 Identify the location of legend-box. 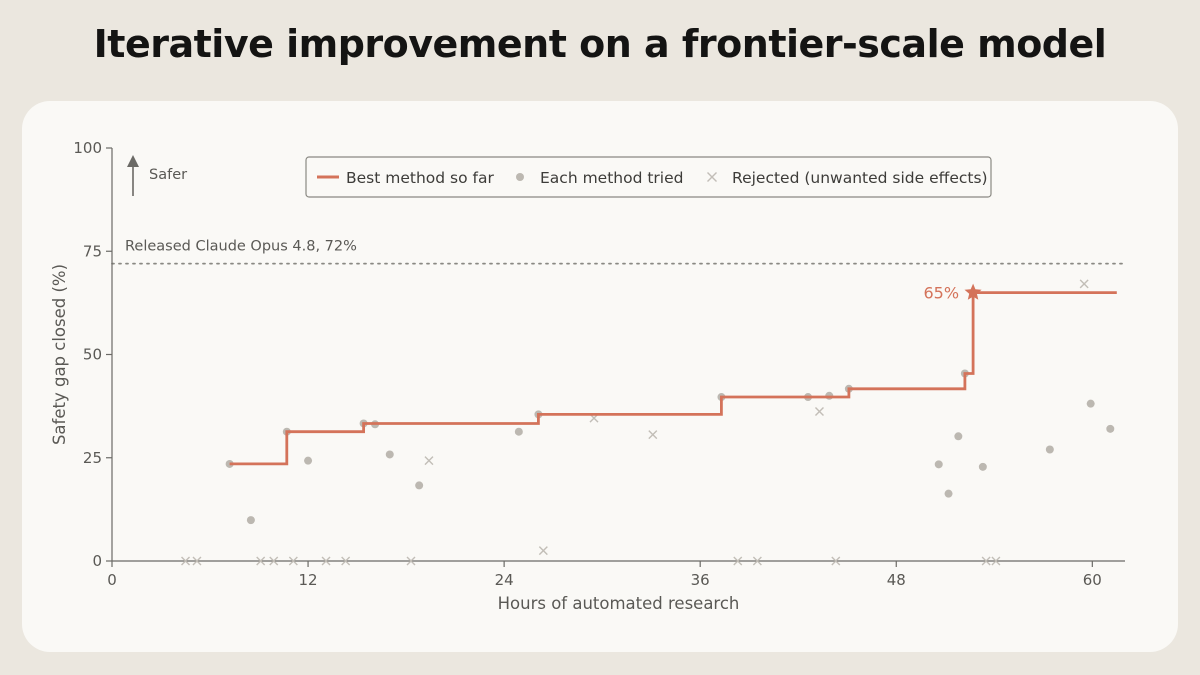
(648, 177).